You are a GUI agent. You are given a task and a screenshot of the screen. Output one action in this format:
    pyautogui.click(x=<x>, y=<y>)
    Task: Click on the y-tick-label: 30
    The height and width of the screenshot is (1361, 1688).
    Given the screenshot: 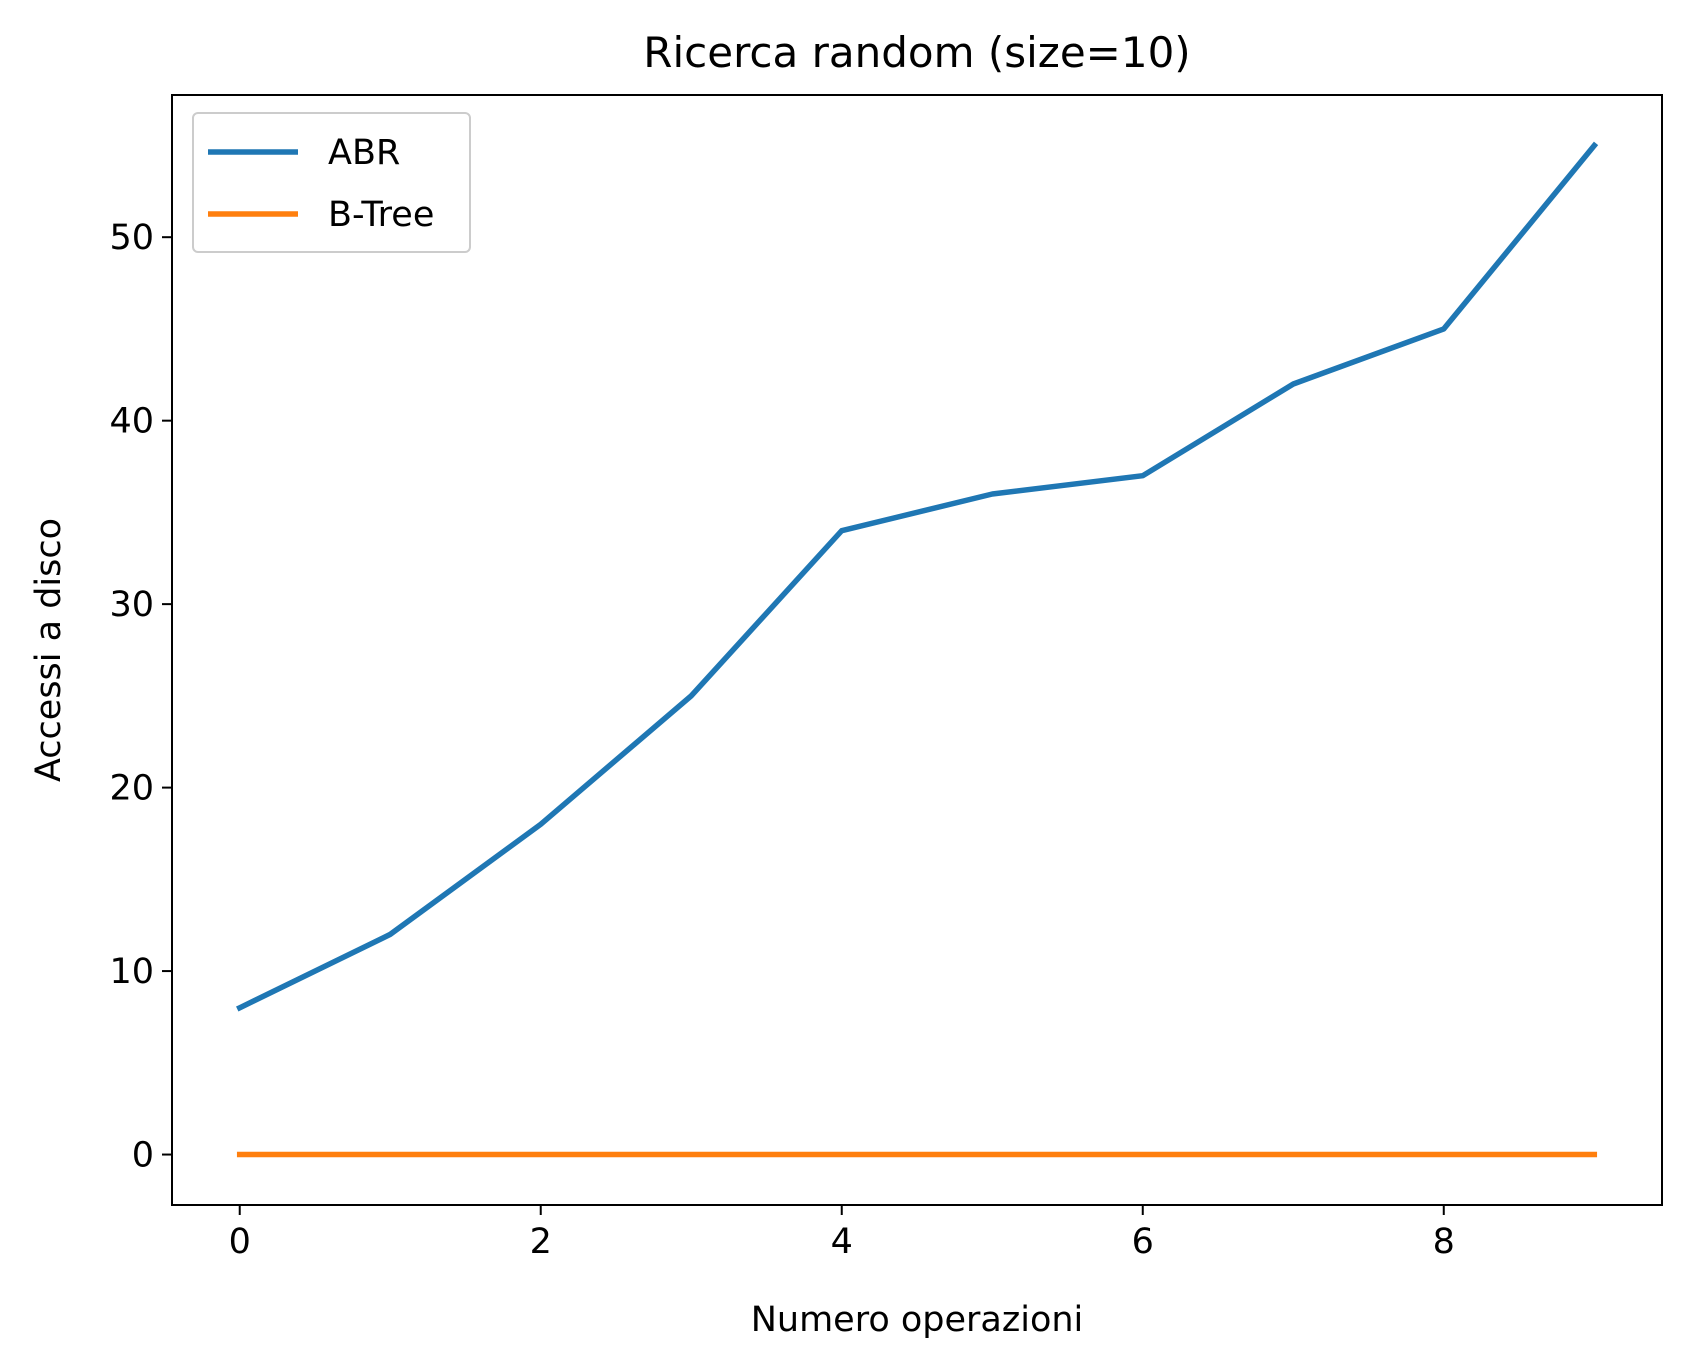 What is the action you would take?
    pyautogui.click(x=131, y=605)
    